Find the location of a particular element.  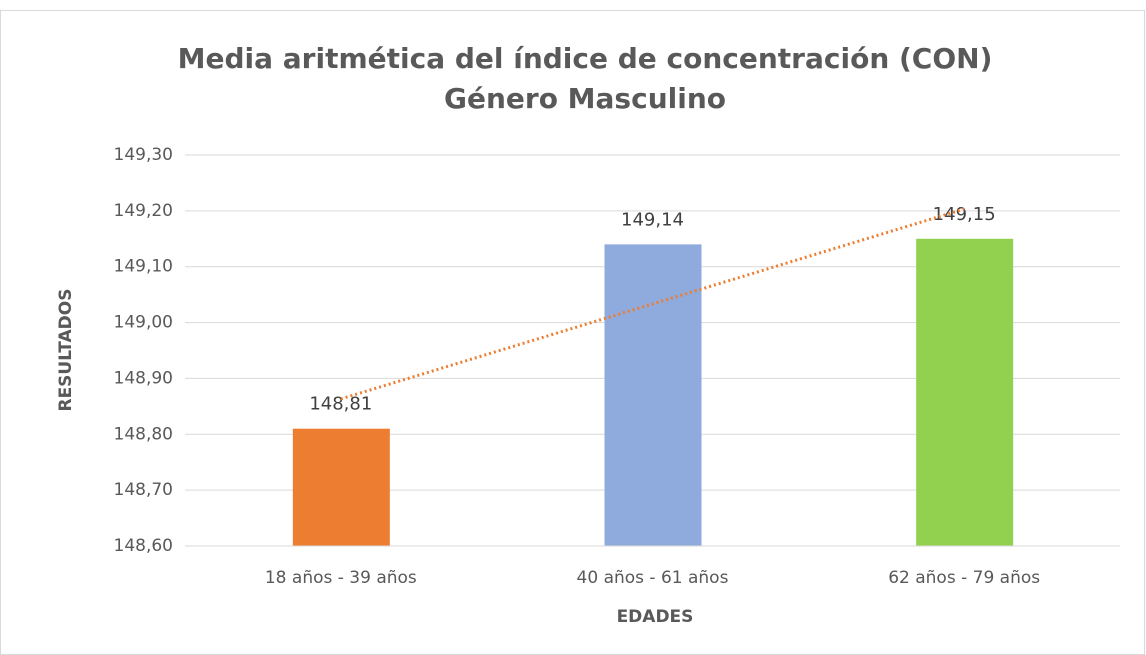

y-tick-label: 148,70 is located at coordinates (143, 490).